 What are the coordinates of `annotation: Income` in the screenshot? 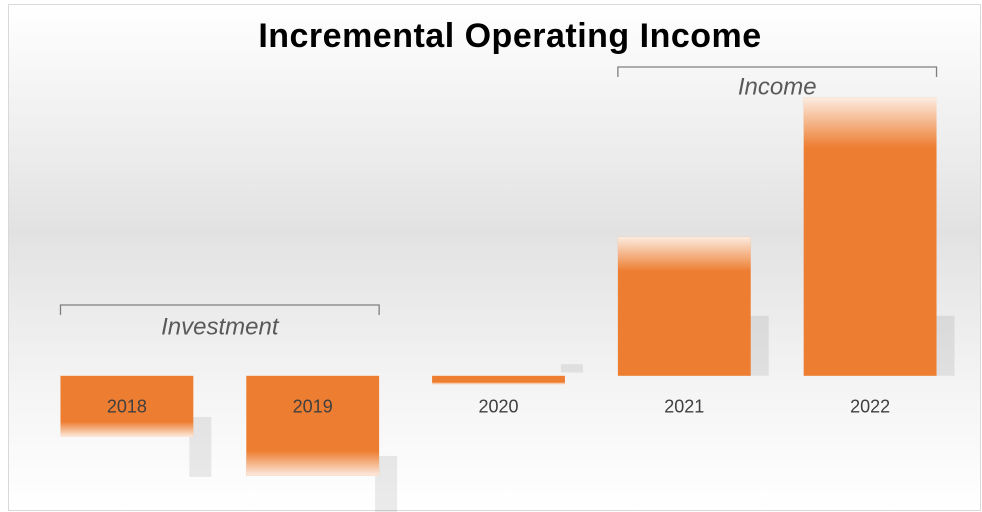 It's located at (777, 86).